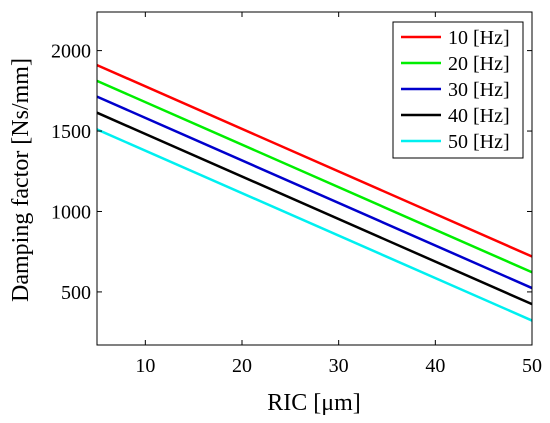 This screenshot has height=423, width=550. What do you see at coordinates (479, 64) in the screenshot?
I see `legend-label-2: 20 [Hz]` at bounding box center [479, 64].